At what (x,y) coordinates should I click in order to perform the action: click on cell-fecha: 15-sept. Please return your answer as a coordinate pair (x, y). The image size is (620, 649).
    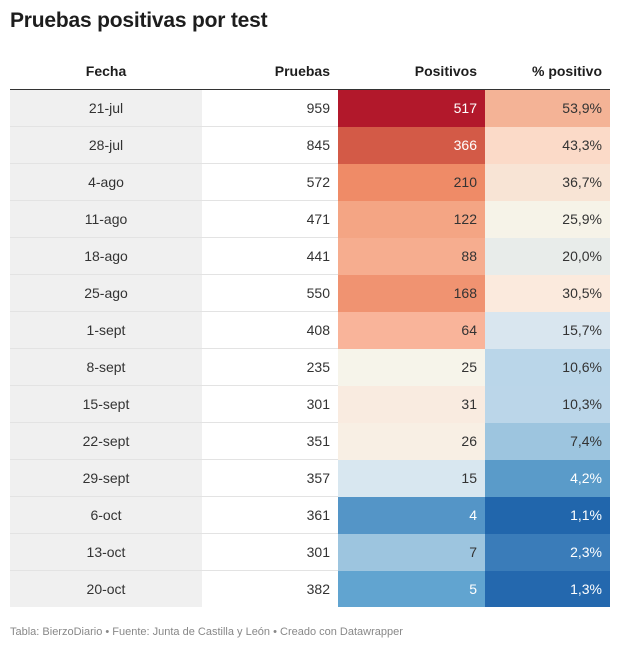
    Looking at the image, I should click on (106, 404).